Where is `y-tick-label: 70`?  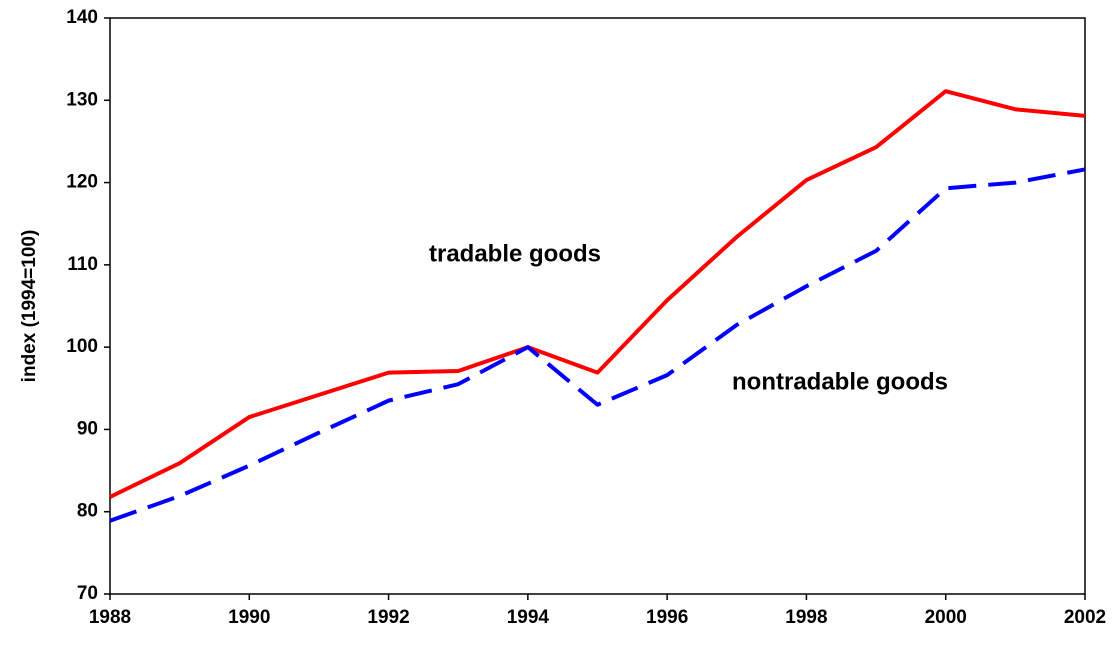 y-tick-label: 70 is located at coordinates (87, 593).